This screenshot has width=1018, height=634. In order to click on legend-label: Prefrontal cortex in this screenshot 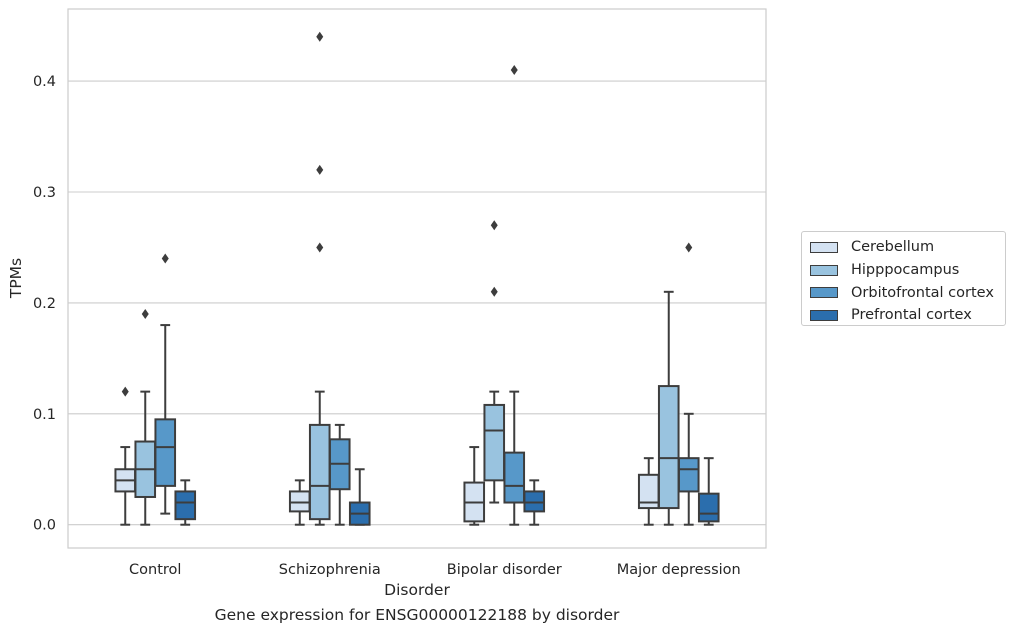, I will do `click(911, 315)`.